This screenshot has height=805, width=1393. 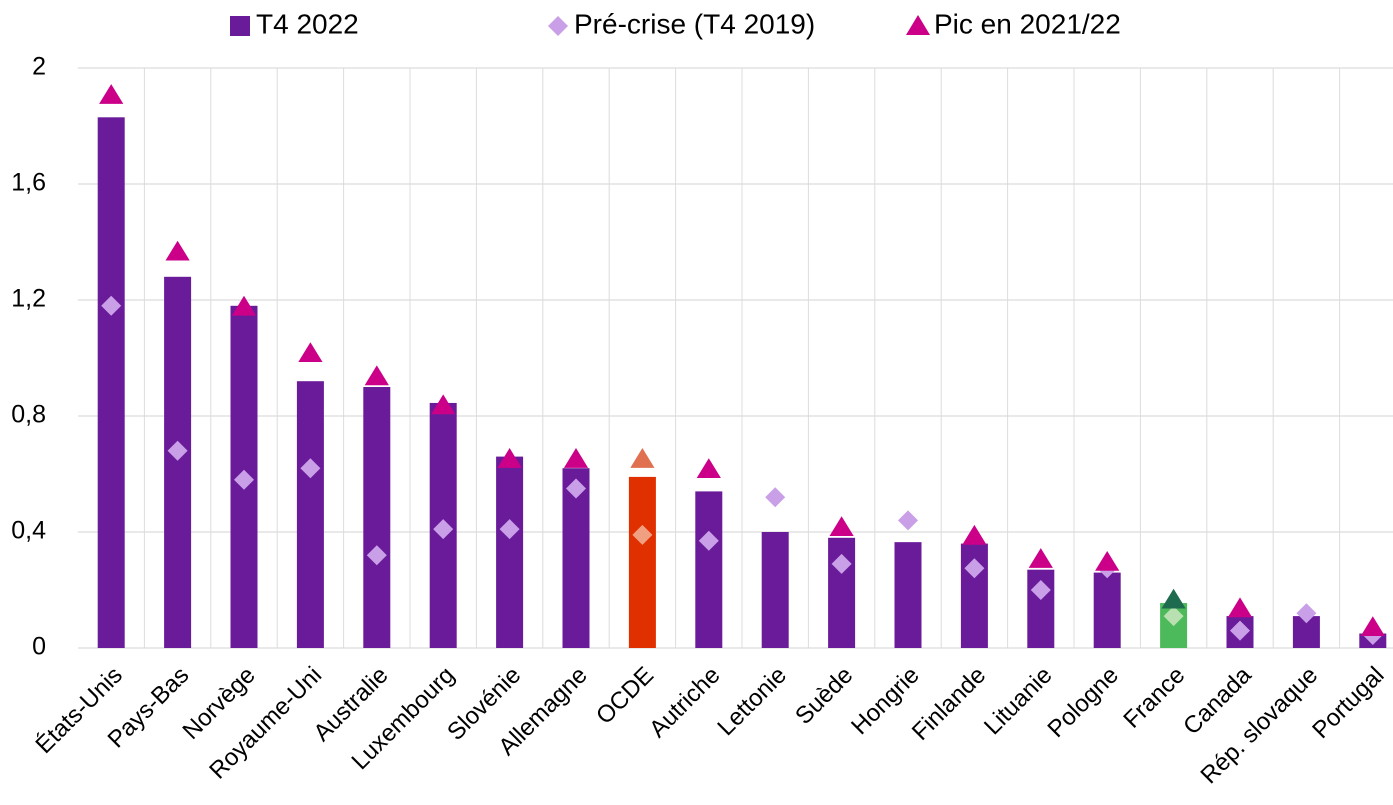 What do you see at coordinates (28, 183) in the screenshot?
I see `y-tick-label: 1,6` at bounding box center [28, 183].